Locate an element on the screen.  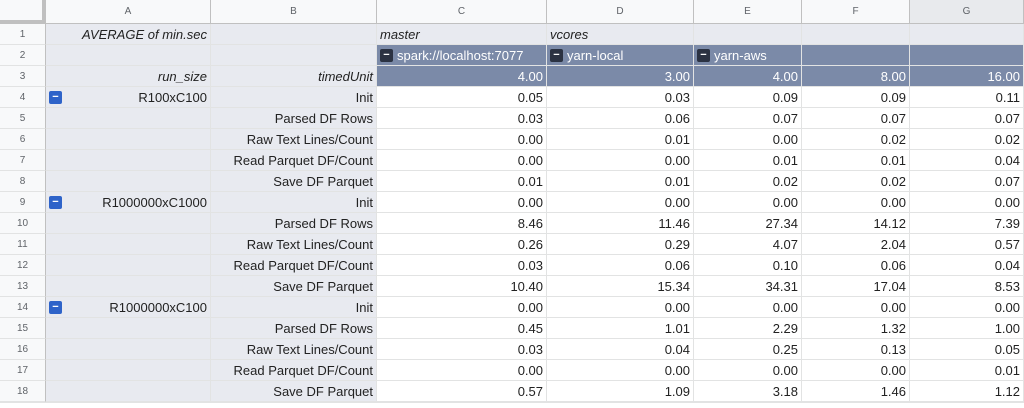
pivot-group-spark-local: − spark://localhost:7077 is located at coordinates (462, 55).